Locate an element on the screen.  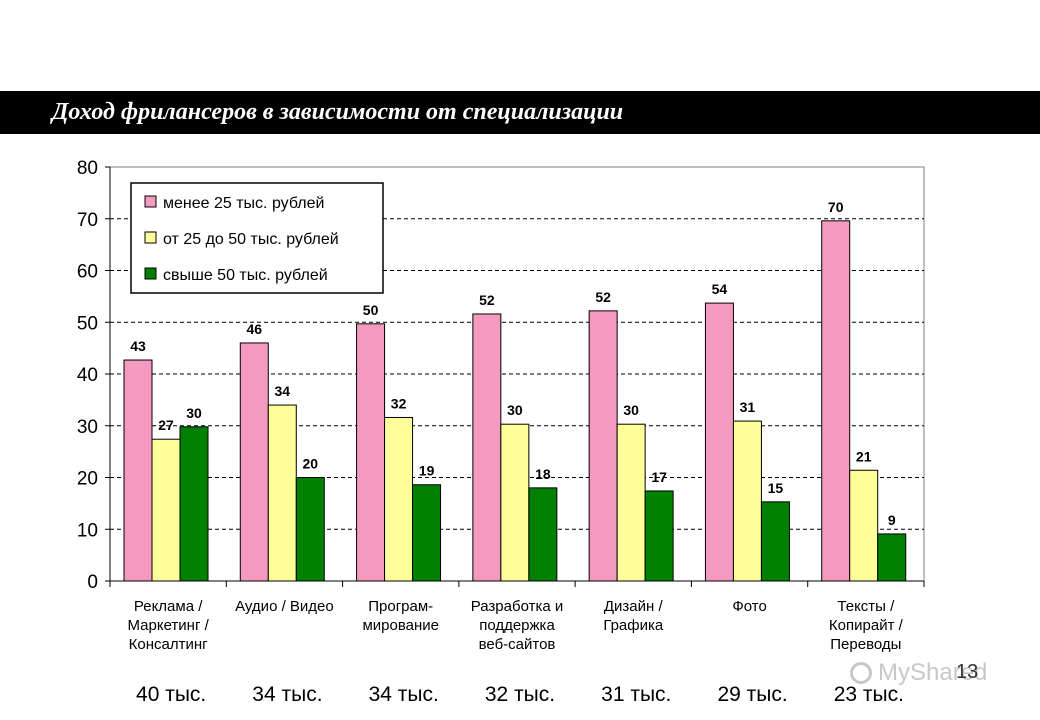
category-label: Фото is located at coordinates (749, 606).